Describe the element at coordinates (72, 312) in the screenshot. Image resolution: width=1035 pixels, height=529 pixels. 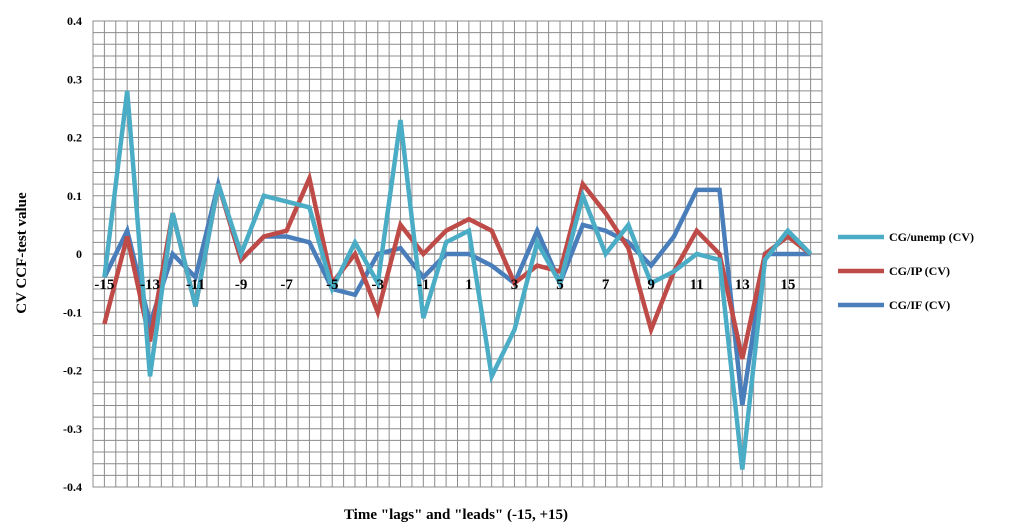
I see `y-tick-label: -0.1` at that location.